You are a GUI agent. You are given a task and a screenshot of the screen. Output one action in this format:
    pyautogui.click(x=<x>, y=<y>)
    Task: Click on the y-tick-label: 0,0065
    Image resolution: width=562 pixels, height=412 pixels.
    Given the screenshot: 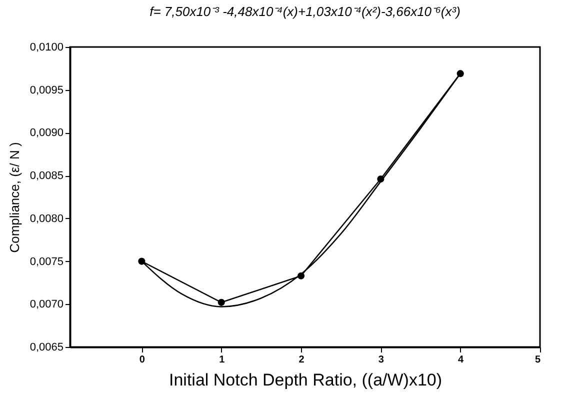 What is the action you would take?
    pyautogui.click(x=47, y=348)
    